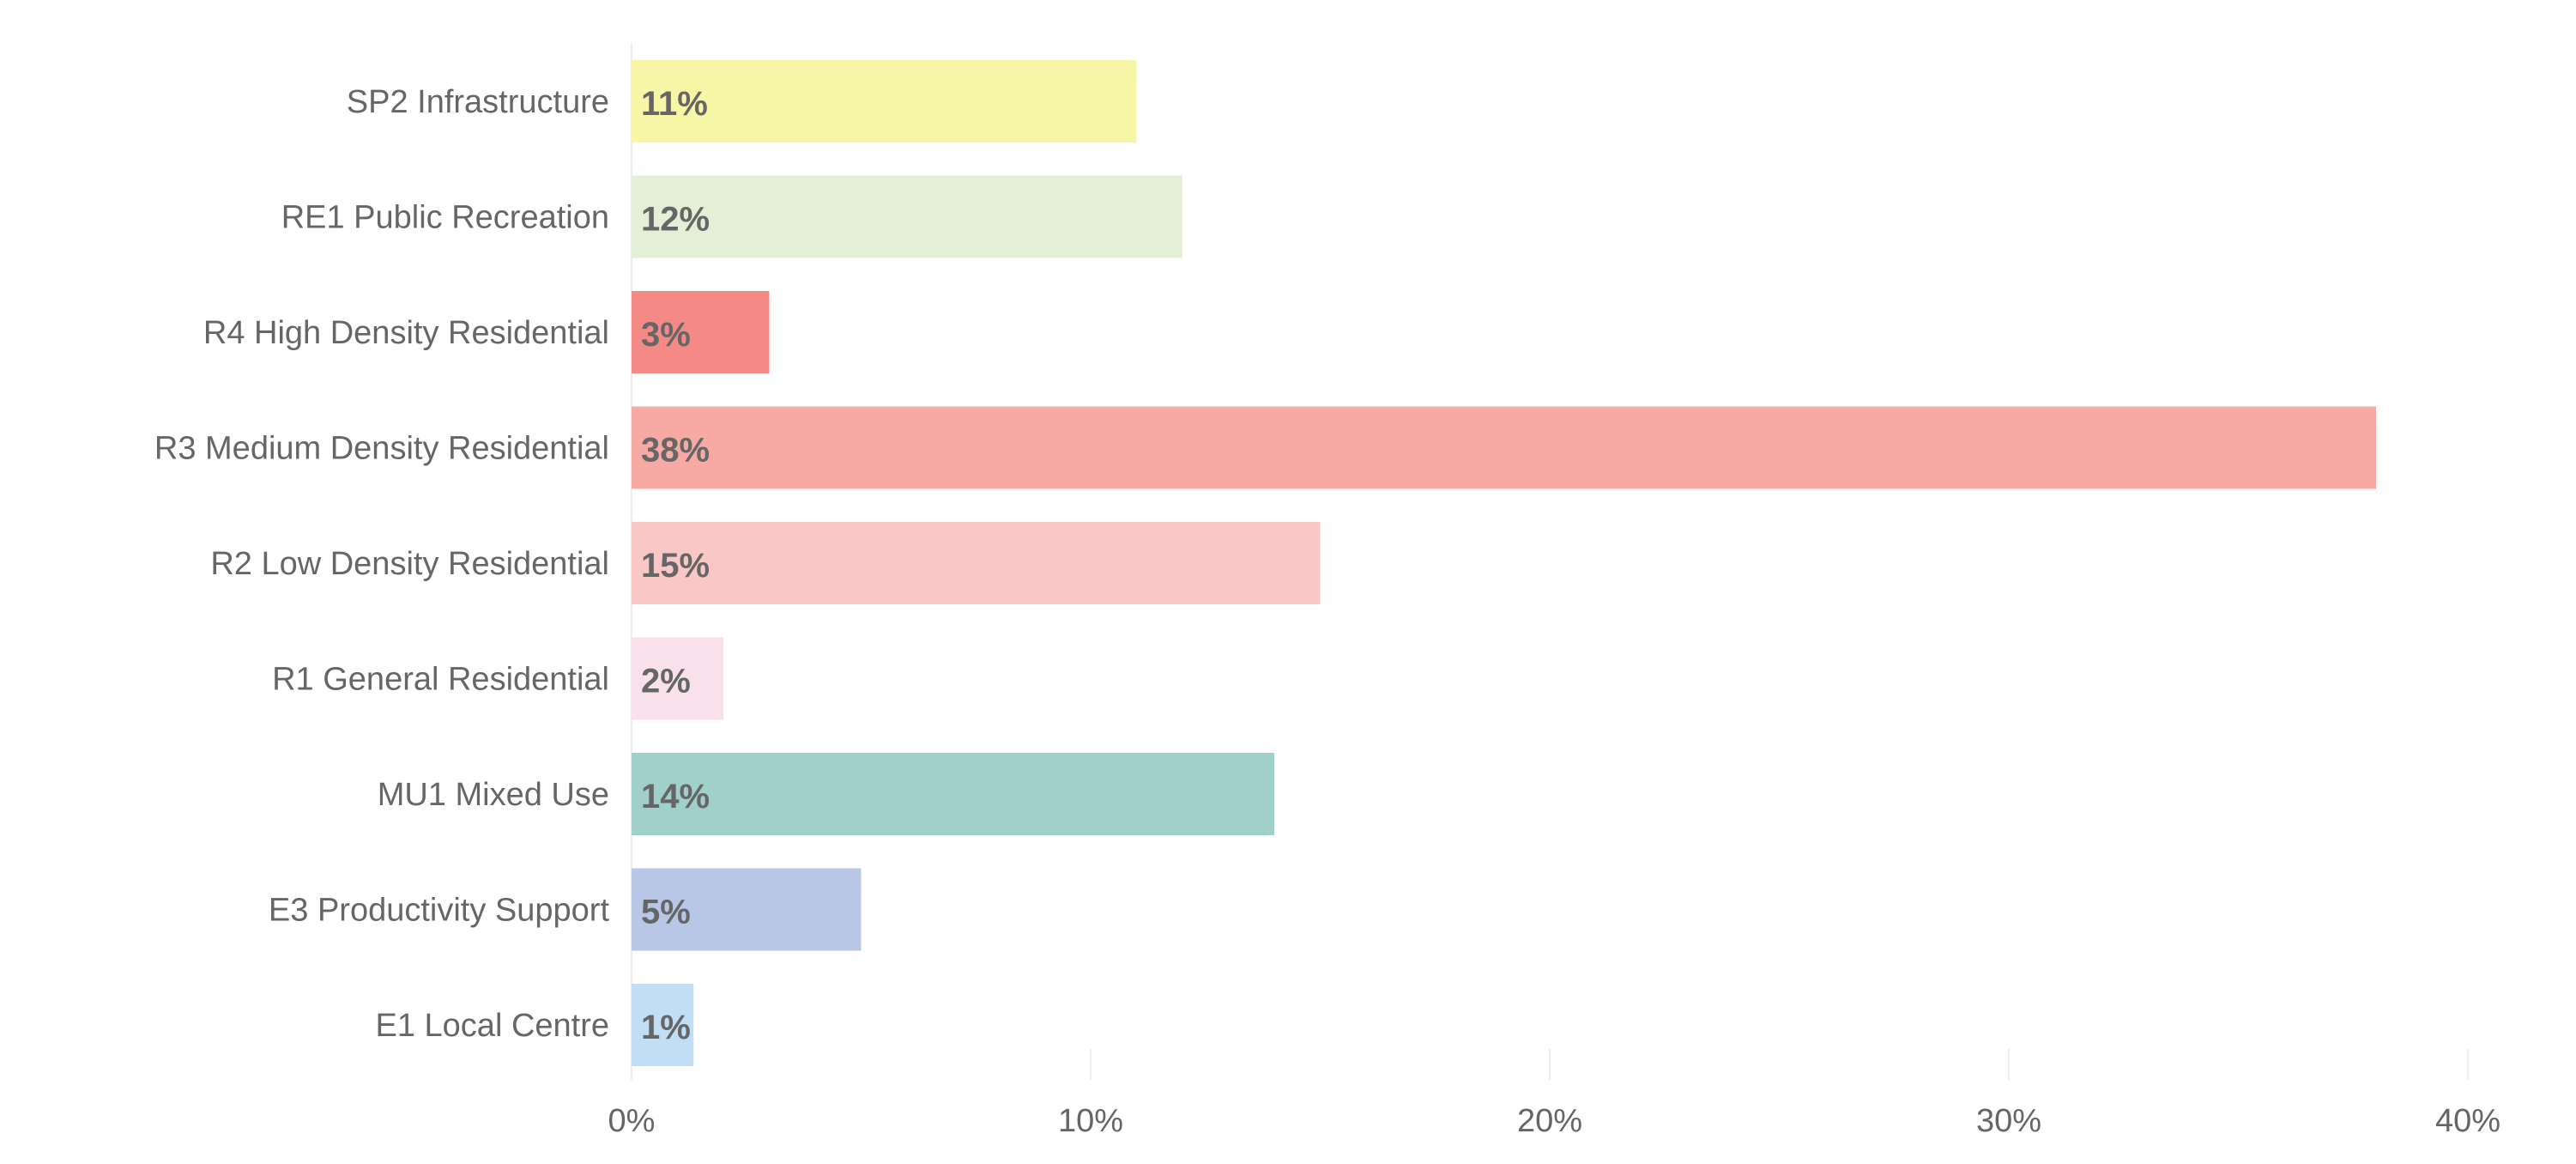 This screenshot has width=2576, height=1164. Describe the element at coordinates (666, 335) in the screenshot. I see `value-label: 3%` at that location.